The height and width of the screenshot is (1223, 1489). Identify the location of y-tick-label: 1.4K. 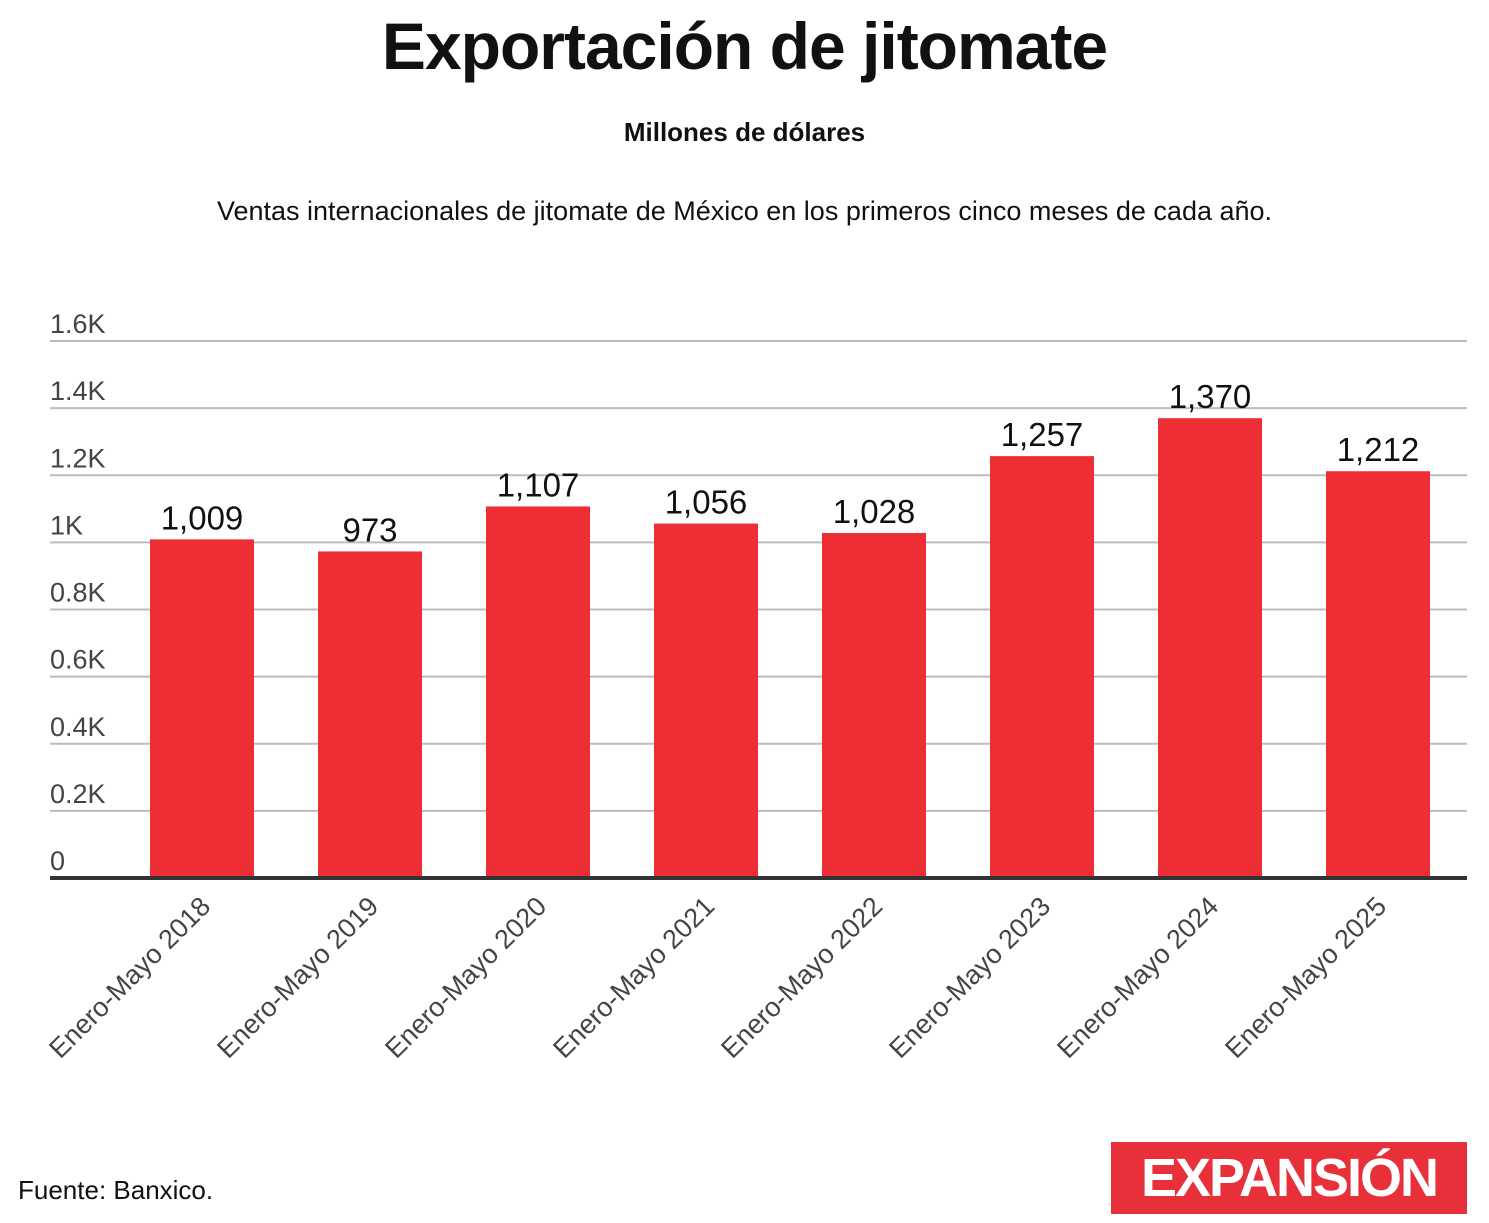
(78, 391).